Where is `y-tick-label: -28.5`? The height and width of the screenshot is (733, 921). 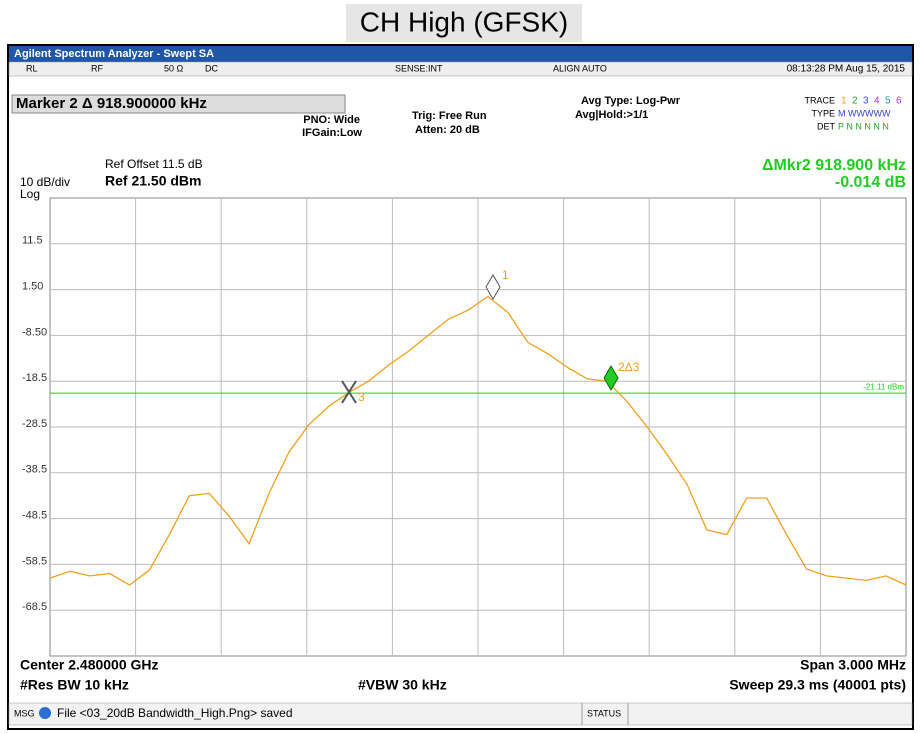
y-tick-label: -28.5 is located at coordinates (34, 424).